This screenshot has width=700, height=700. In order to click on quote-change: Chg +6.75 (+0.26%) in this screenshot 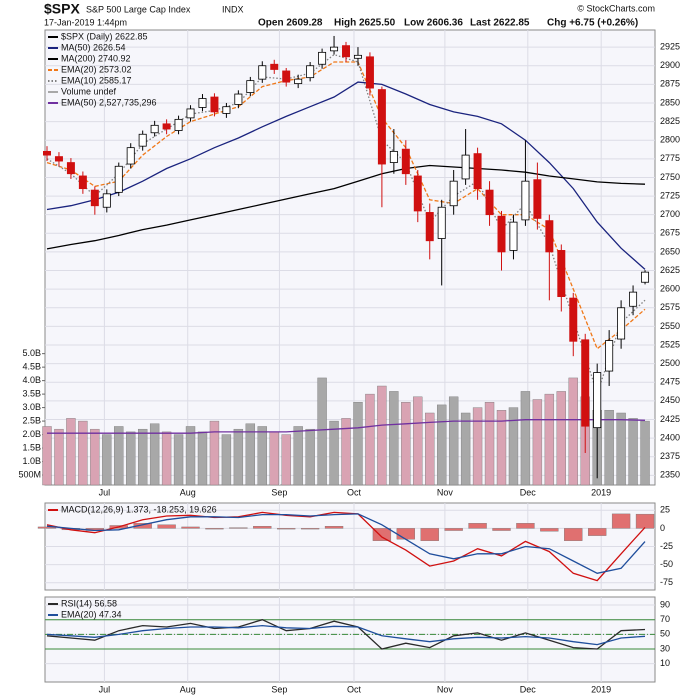, I will do `click(592, 23)`.